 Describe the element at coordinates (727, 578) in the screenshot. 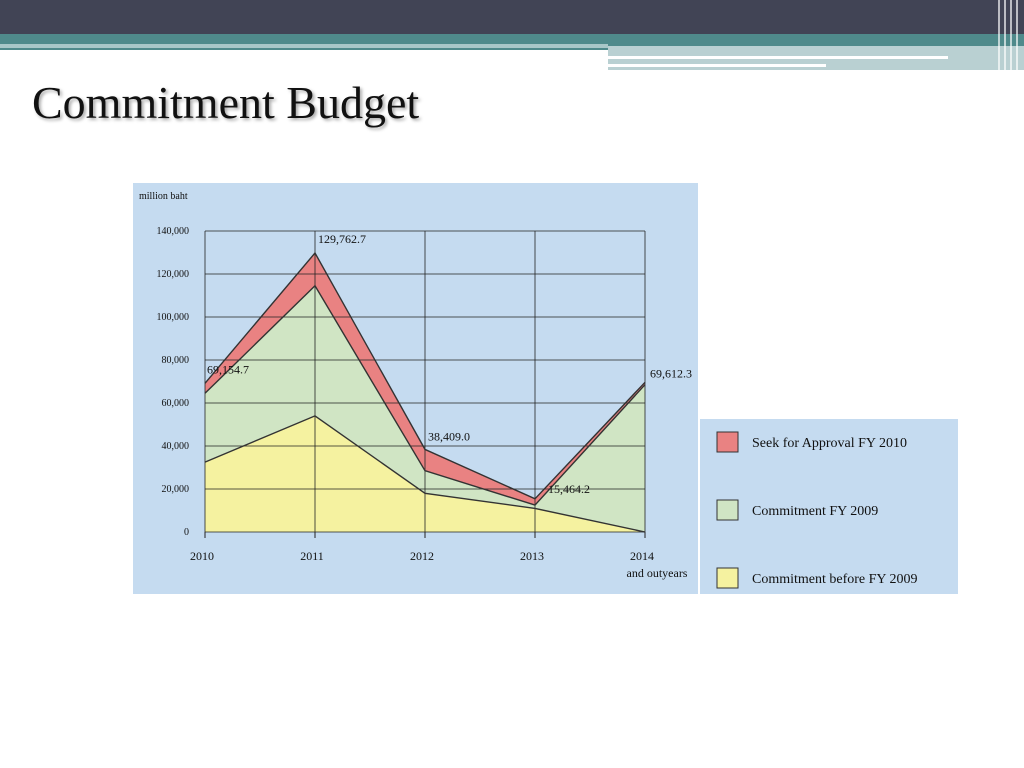

I see `legend-swatch-commitment-before-fy-2009` at that location.